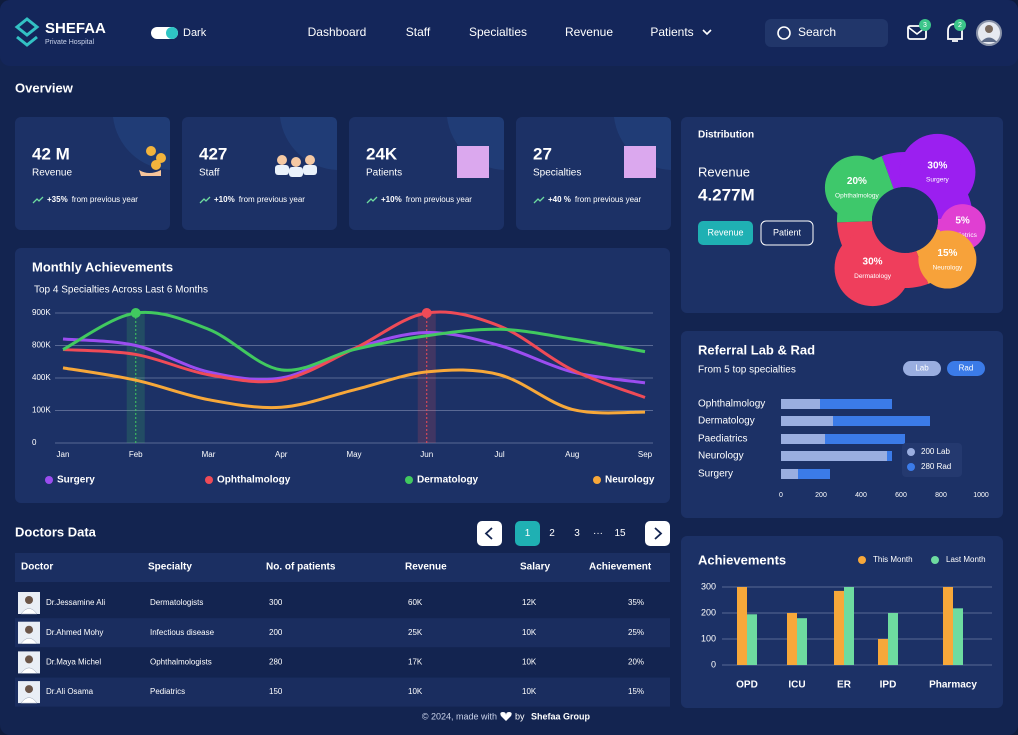  I want to click on mail-badge: 3, so click(925, 25).